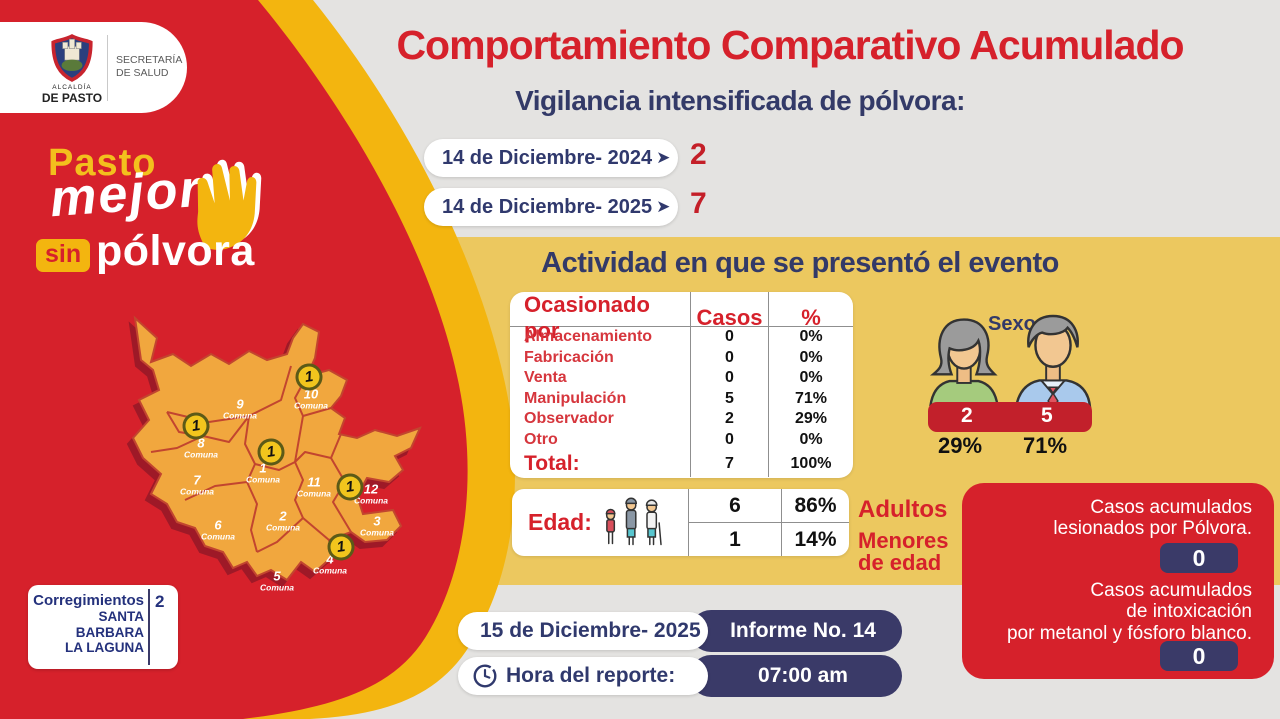  Describe the element at coordinates (277, 580) in the screenshot. I see `comuna-label-5: 5 Comuna` at that location.